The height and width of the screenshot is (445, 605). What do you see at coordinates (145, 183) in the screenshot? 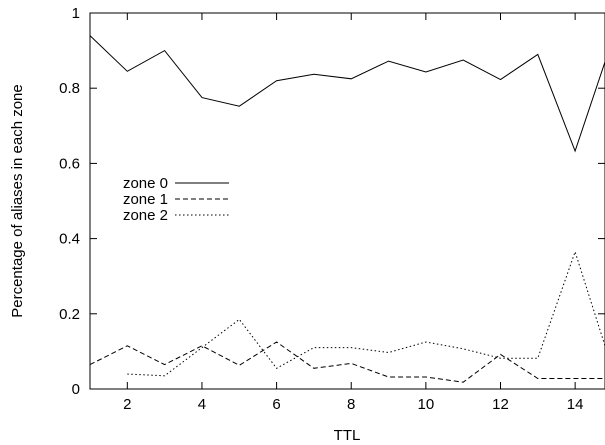
I see `legend-label: zone 0` at bounding box center [145, 183].